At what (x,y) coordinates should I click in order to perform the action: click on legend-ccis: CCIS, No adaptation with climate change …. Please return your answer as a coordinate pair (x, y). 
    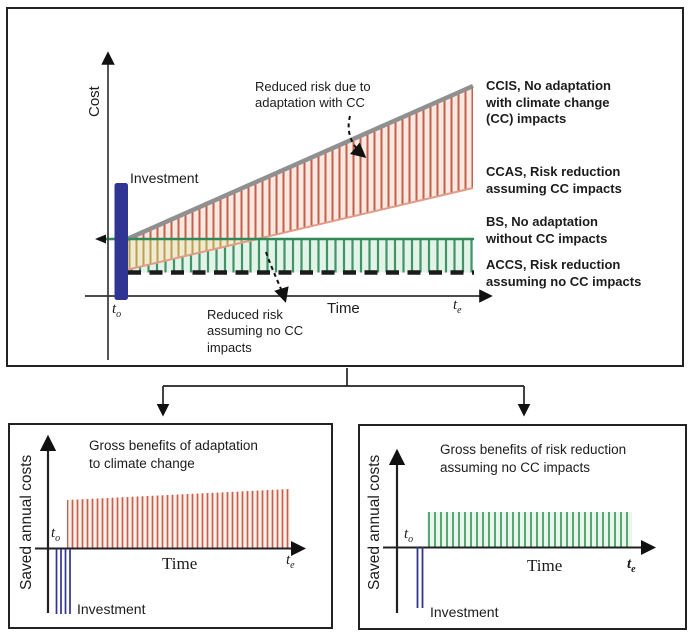
    Looking at the image, I should click on (548, 102).